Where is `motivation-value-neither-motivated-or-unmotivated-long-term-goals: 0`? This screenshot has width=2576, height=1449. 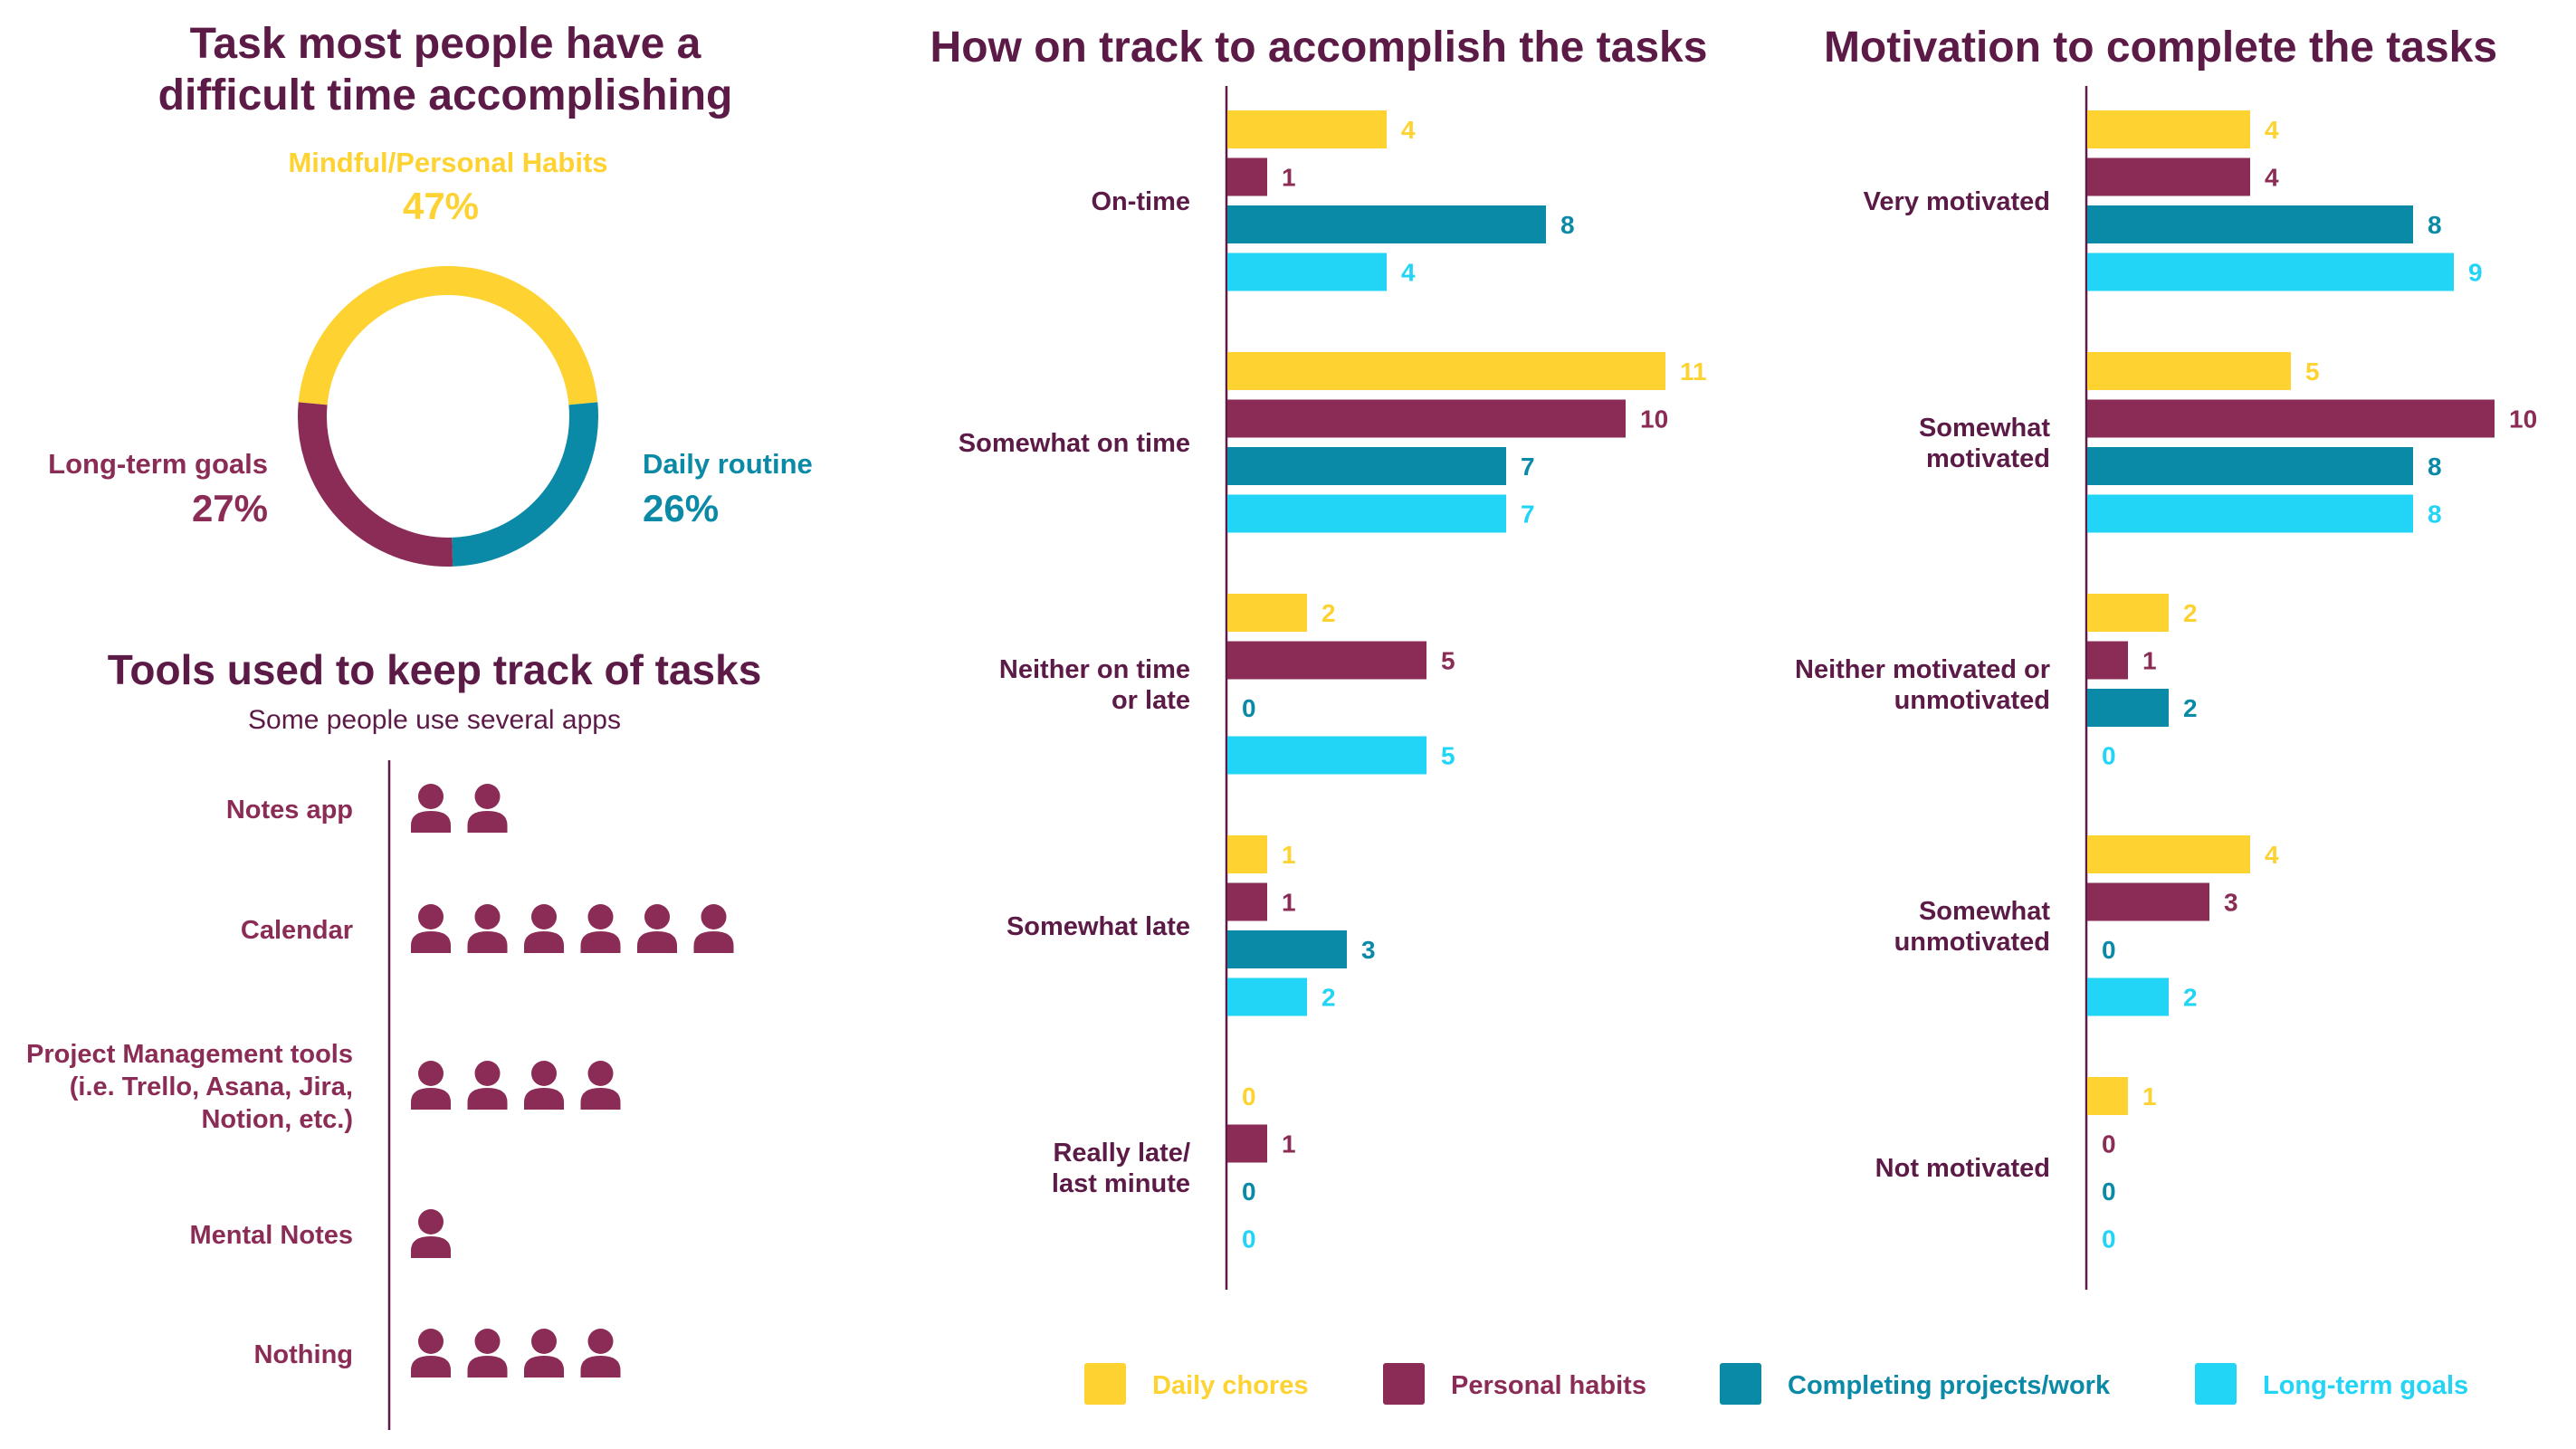
motivation-value-neither-motivated-or-unmotivated-long-term-goals: 0 is located at coordinates (2109, 756).